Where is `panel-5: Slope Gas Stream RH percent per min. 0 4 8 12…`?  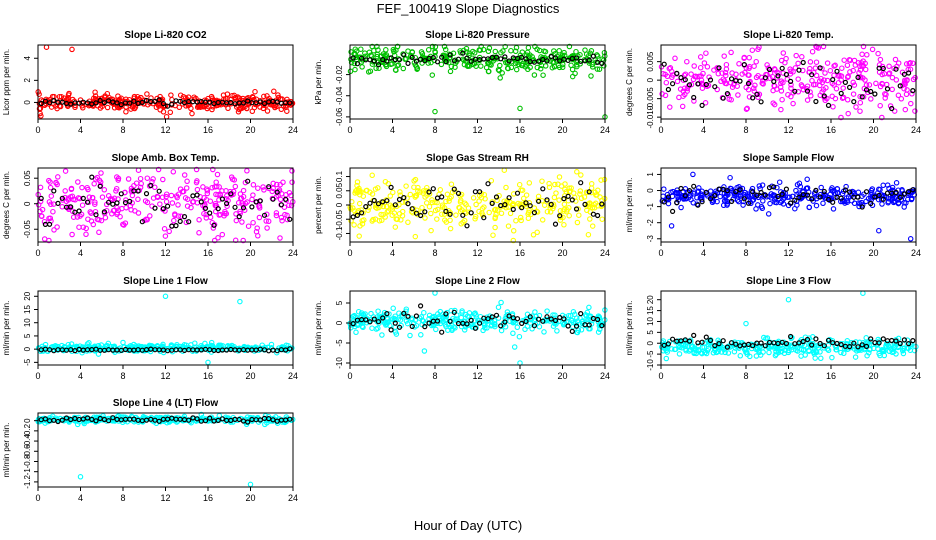
panel-5: Slope Gas Stream RH percent per min. 0 4 8 12… is located at coordinates (462, 205).